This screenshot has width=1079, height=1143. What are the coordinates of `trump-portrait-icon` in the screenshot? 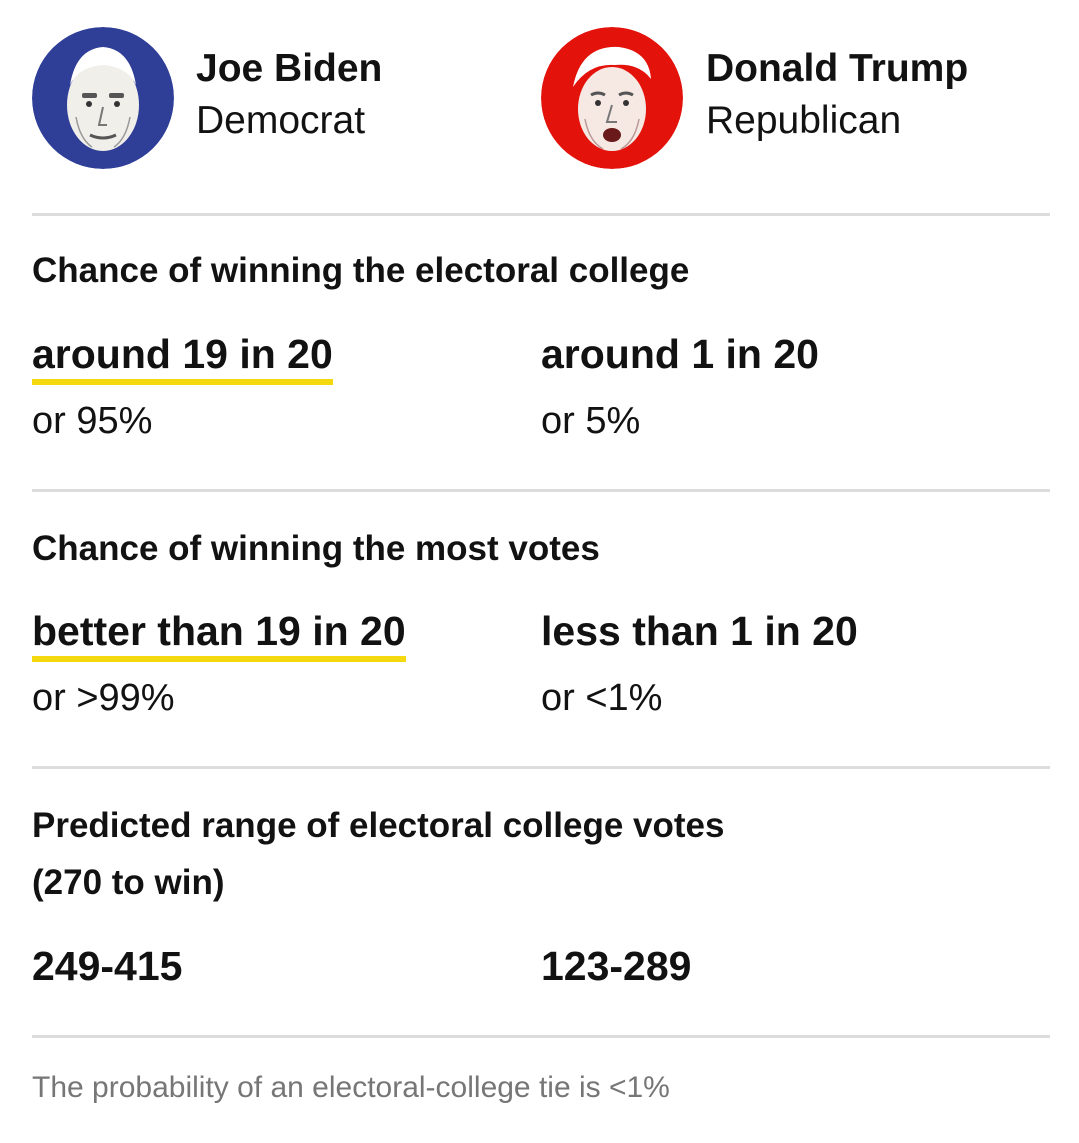 It's located at (612, 98).